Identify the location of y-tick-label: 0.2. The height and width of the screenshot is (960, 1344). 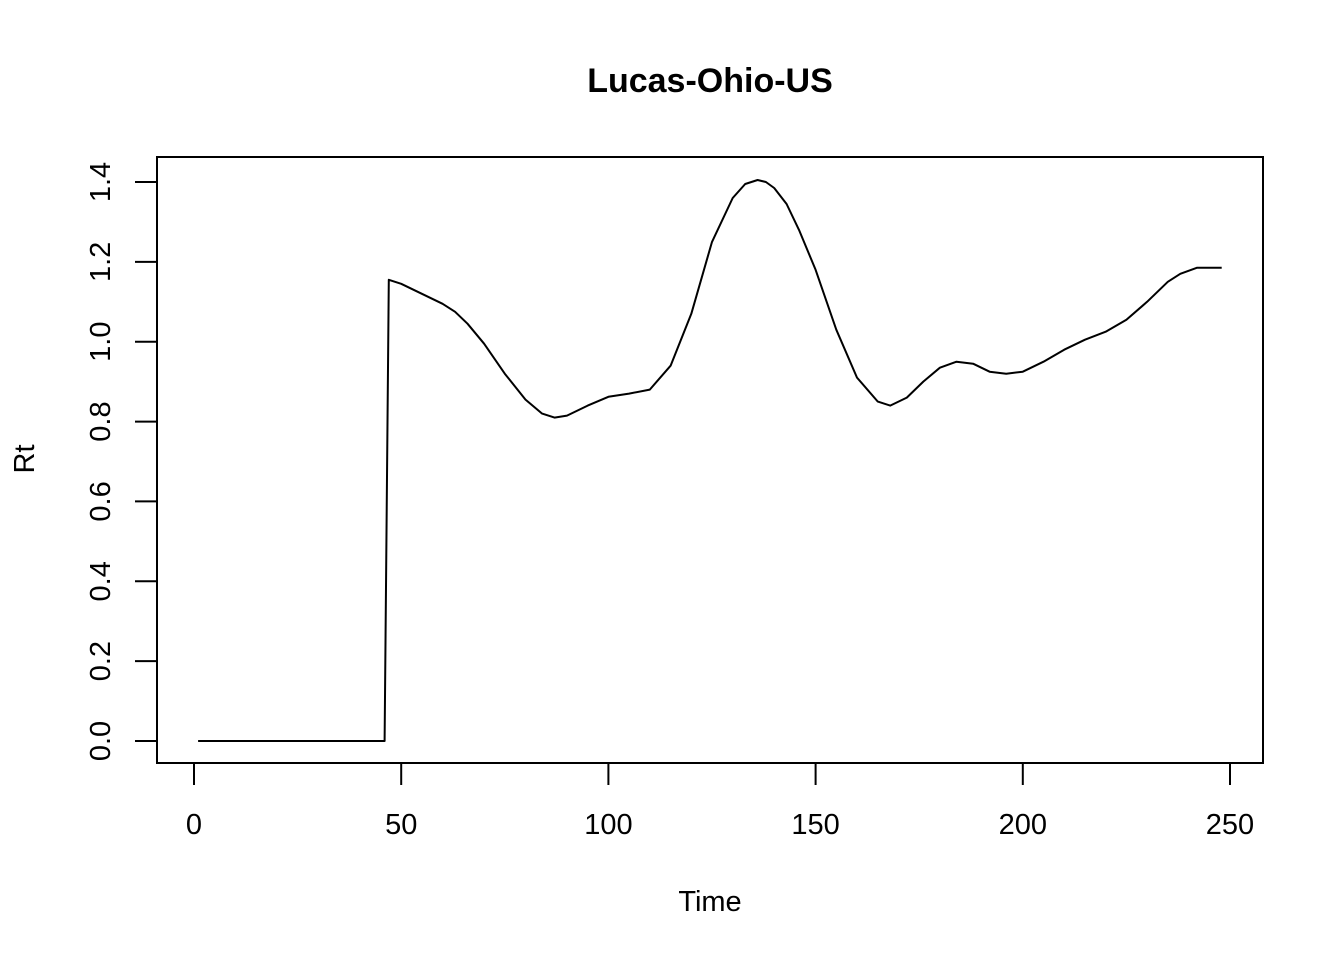
(101, 661).